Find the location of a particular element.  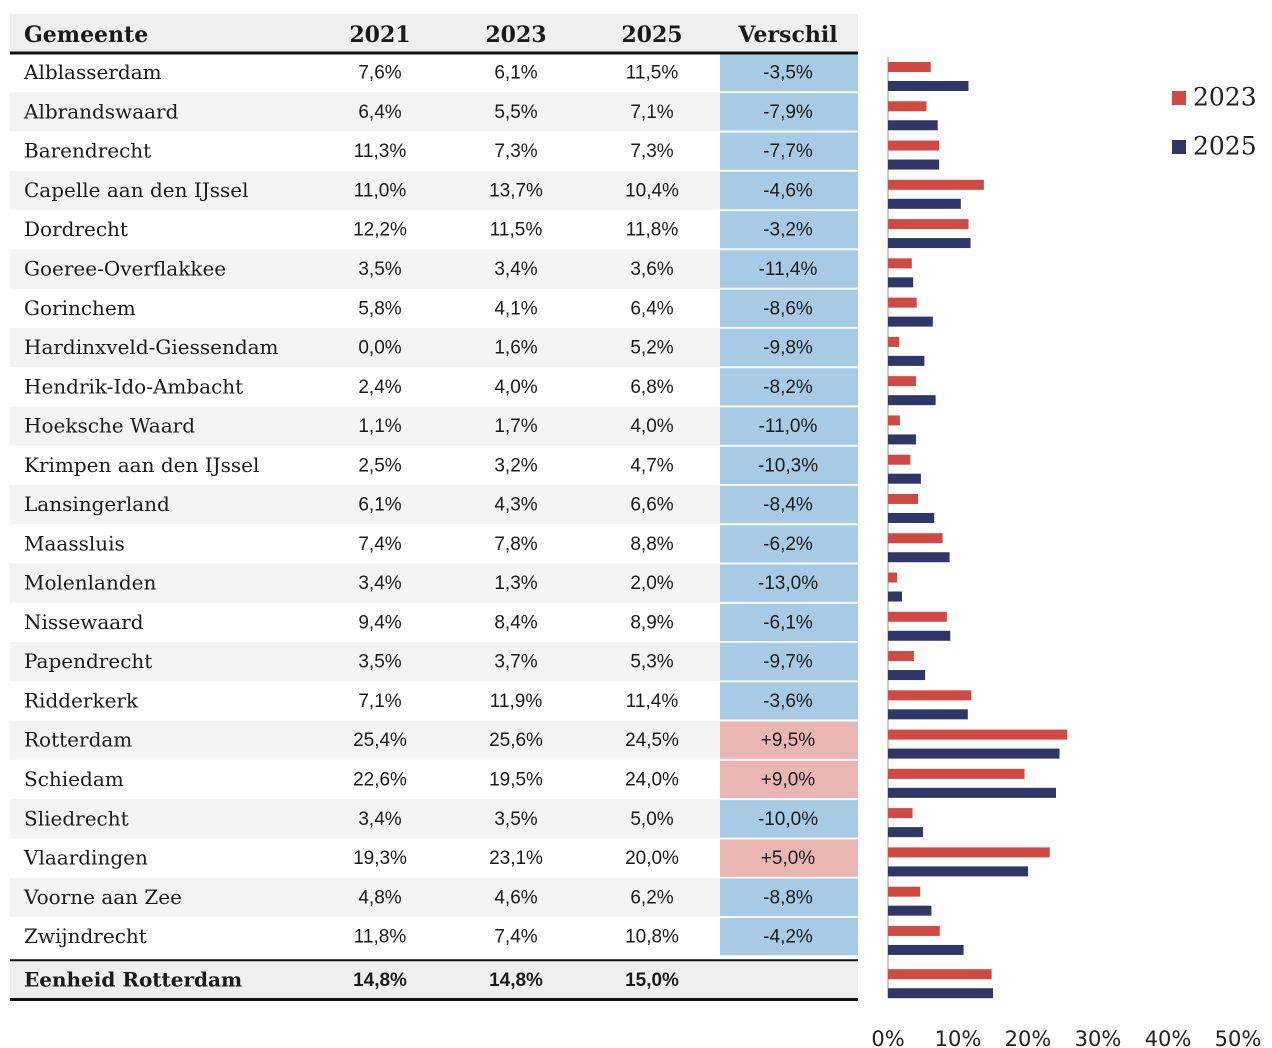

number-cell: 12,2% is located at coordinates (380, 230).